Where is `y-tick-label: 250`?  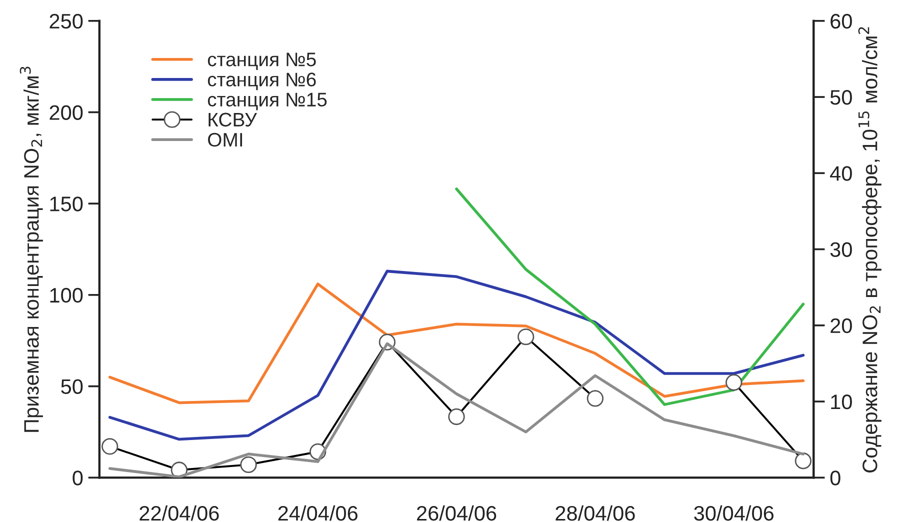
y-tick-label: 250 is located at coordinates (66, 21).